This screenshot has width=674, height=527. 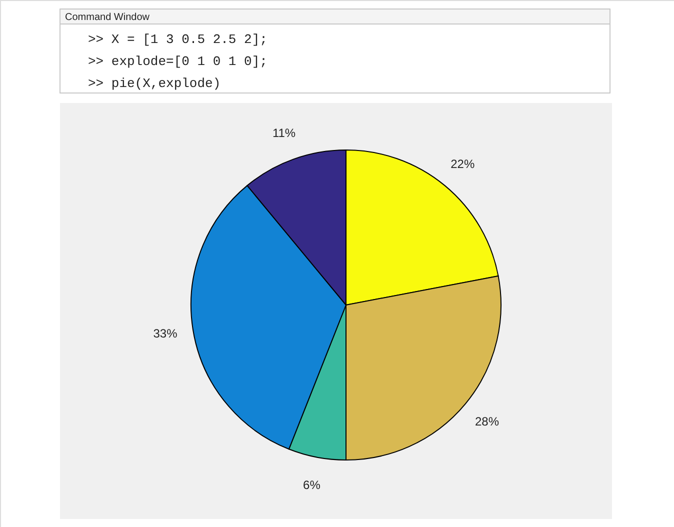 What do you see at coordinates (107, 17) in the screenshot?
I see `text: Command Window` at bounding box center [107, 17].